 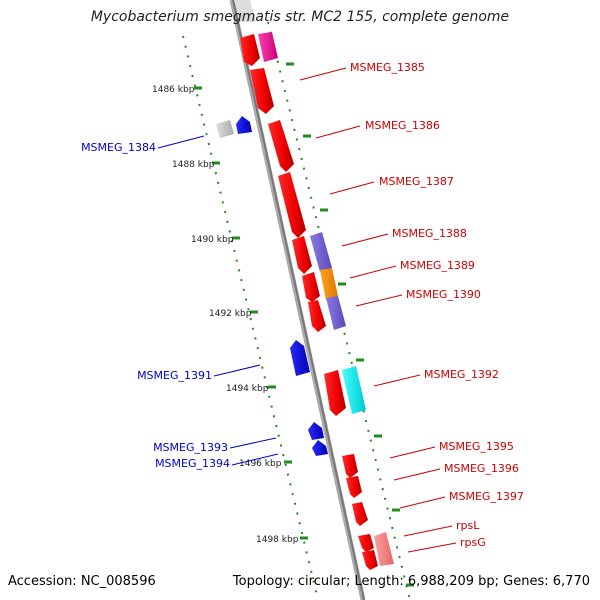 What do you see at coordinates (212, 240) in the screenshot?
I see `tick-label: 1490 kbp` at bounding box center [212, 240].